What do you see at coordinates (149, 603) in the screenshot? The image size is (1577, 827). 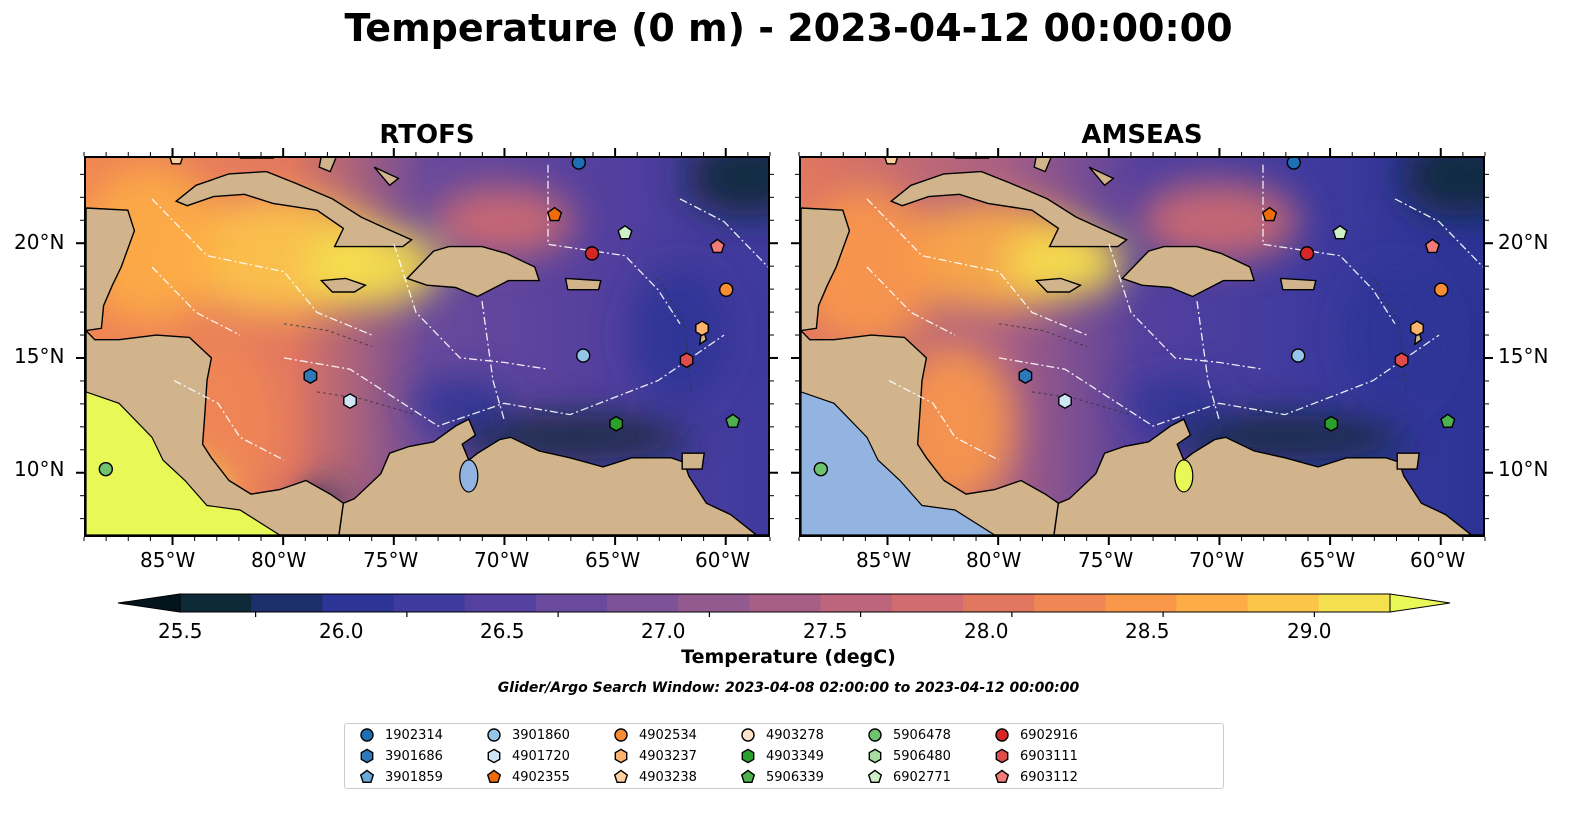 I see `colorbar-extend-low` at bounding box center [149, 603].